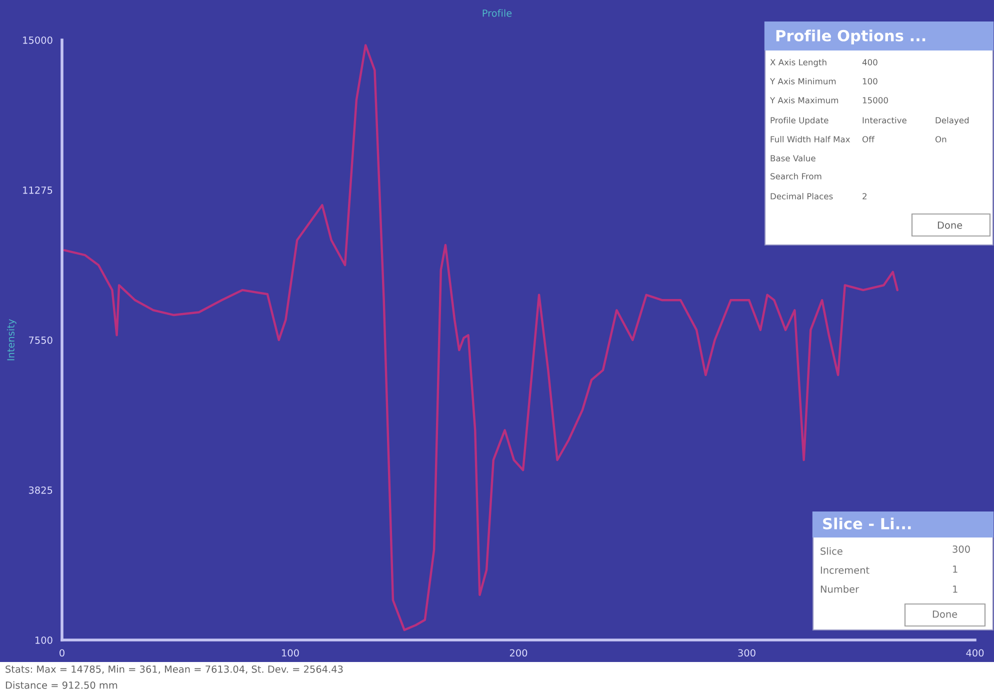 This screenshot has height=694, width=994. I want to click on y-tick-label: 3825, so click(40, 490).